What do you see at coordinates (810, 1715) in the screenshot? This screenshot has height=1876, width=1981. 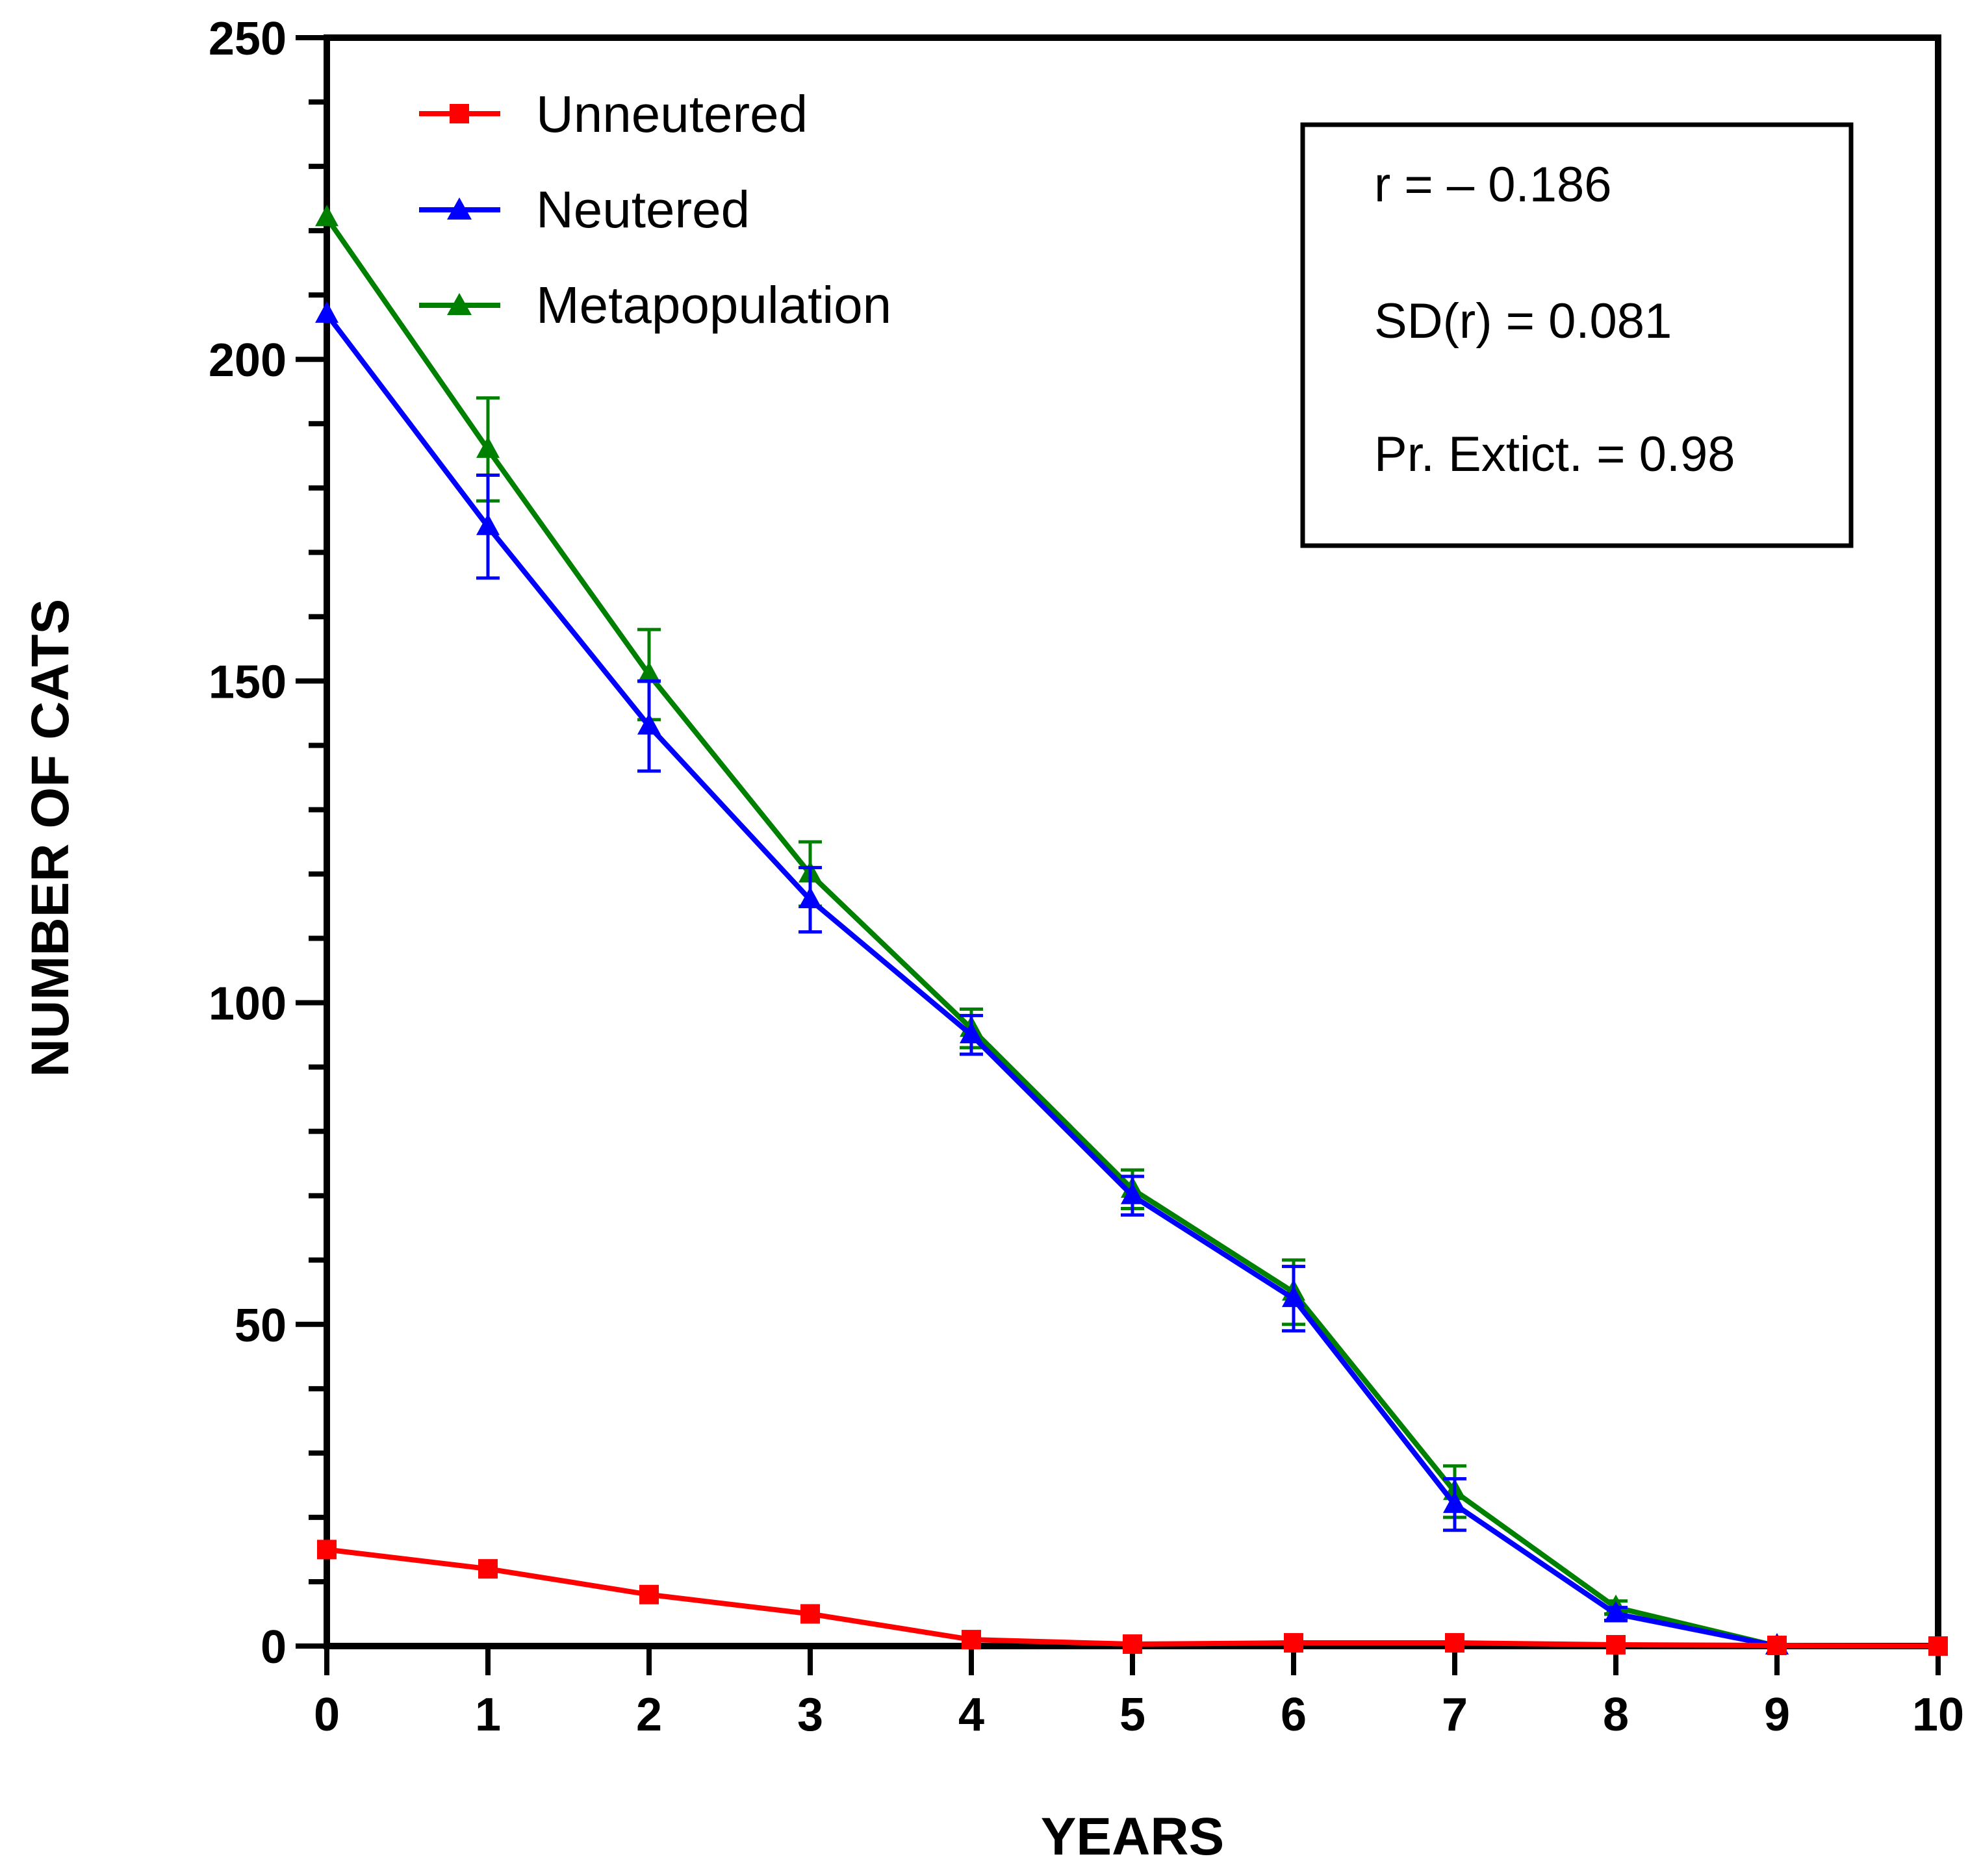 I see `x-tick-label: 3` at bounding box center [810, 1715].